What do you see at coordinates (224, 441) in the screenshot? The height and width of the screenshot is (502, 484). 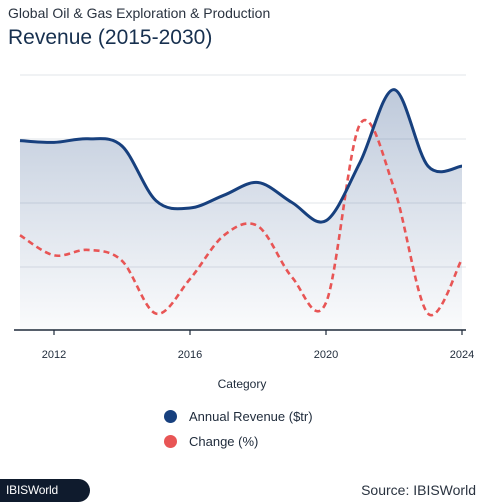 I see `legend-label-change: Change (%)` at bounding box center [224, 441].